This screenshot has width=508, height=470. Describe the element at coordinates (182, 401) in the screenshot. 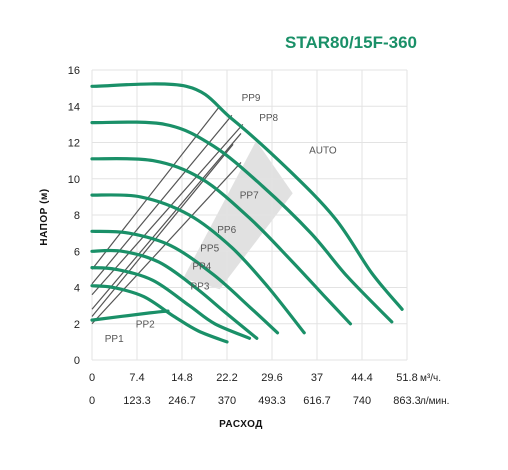

I see `x-tick-label-secondary: 246.7` at that location.